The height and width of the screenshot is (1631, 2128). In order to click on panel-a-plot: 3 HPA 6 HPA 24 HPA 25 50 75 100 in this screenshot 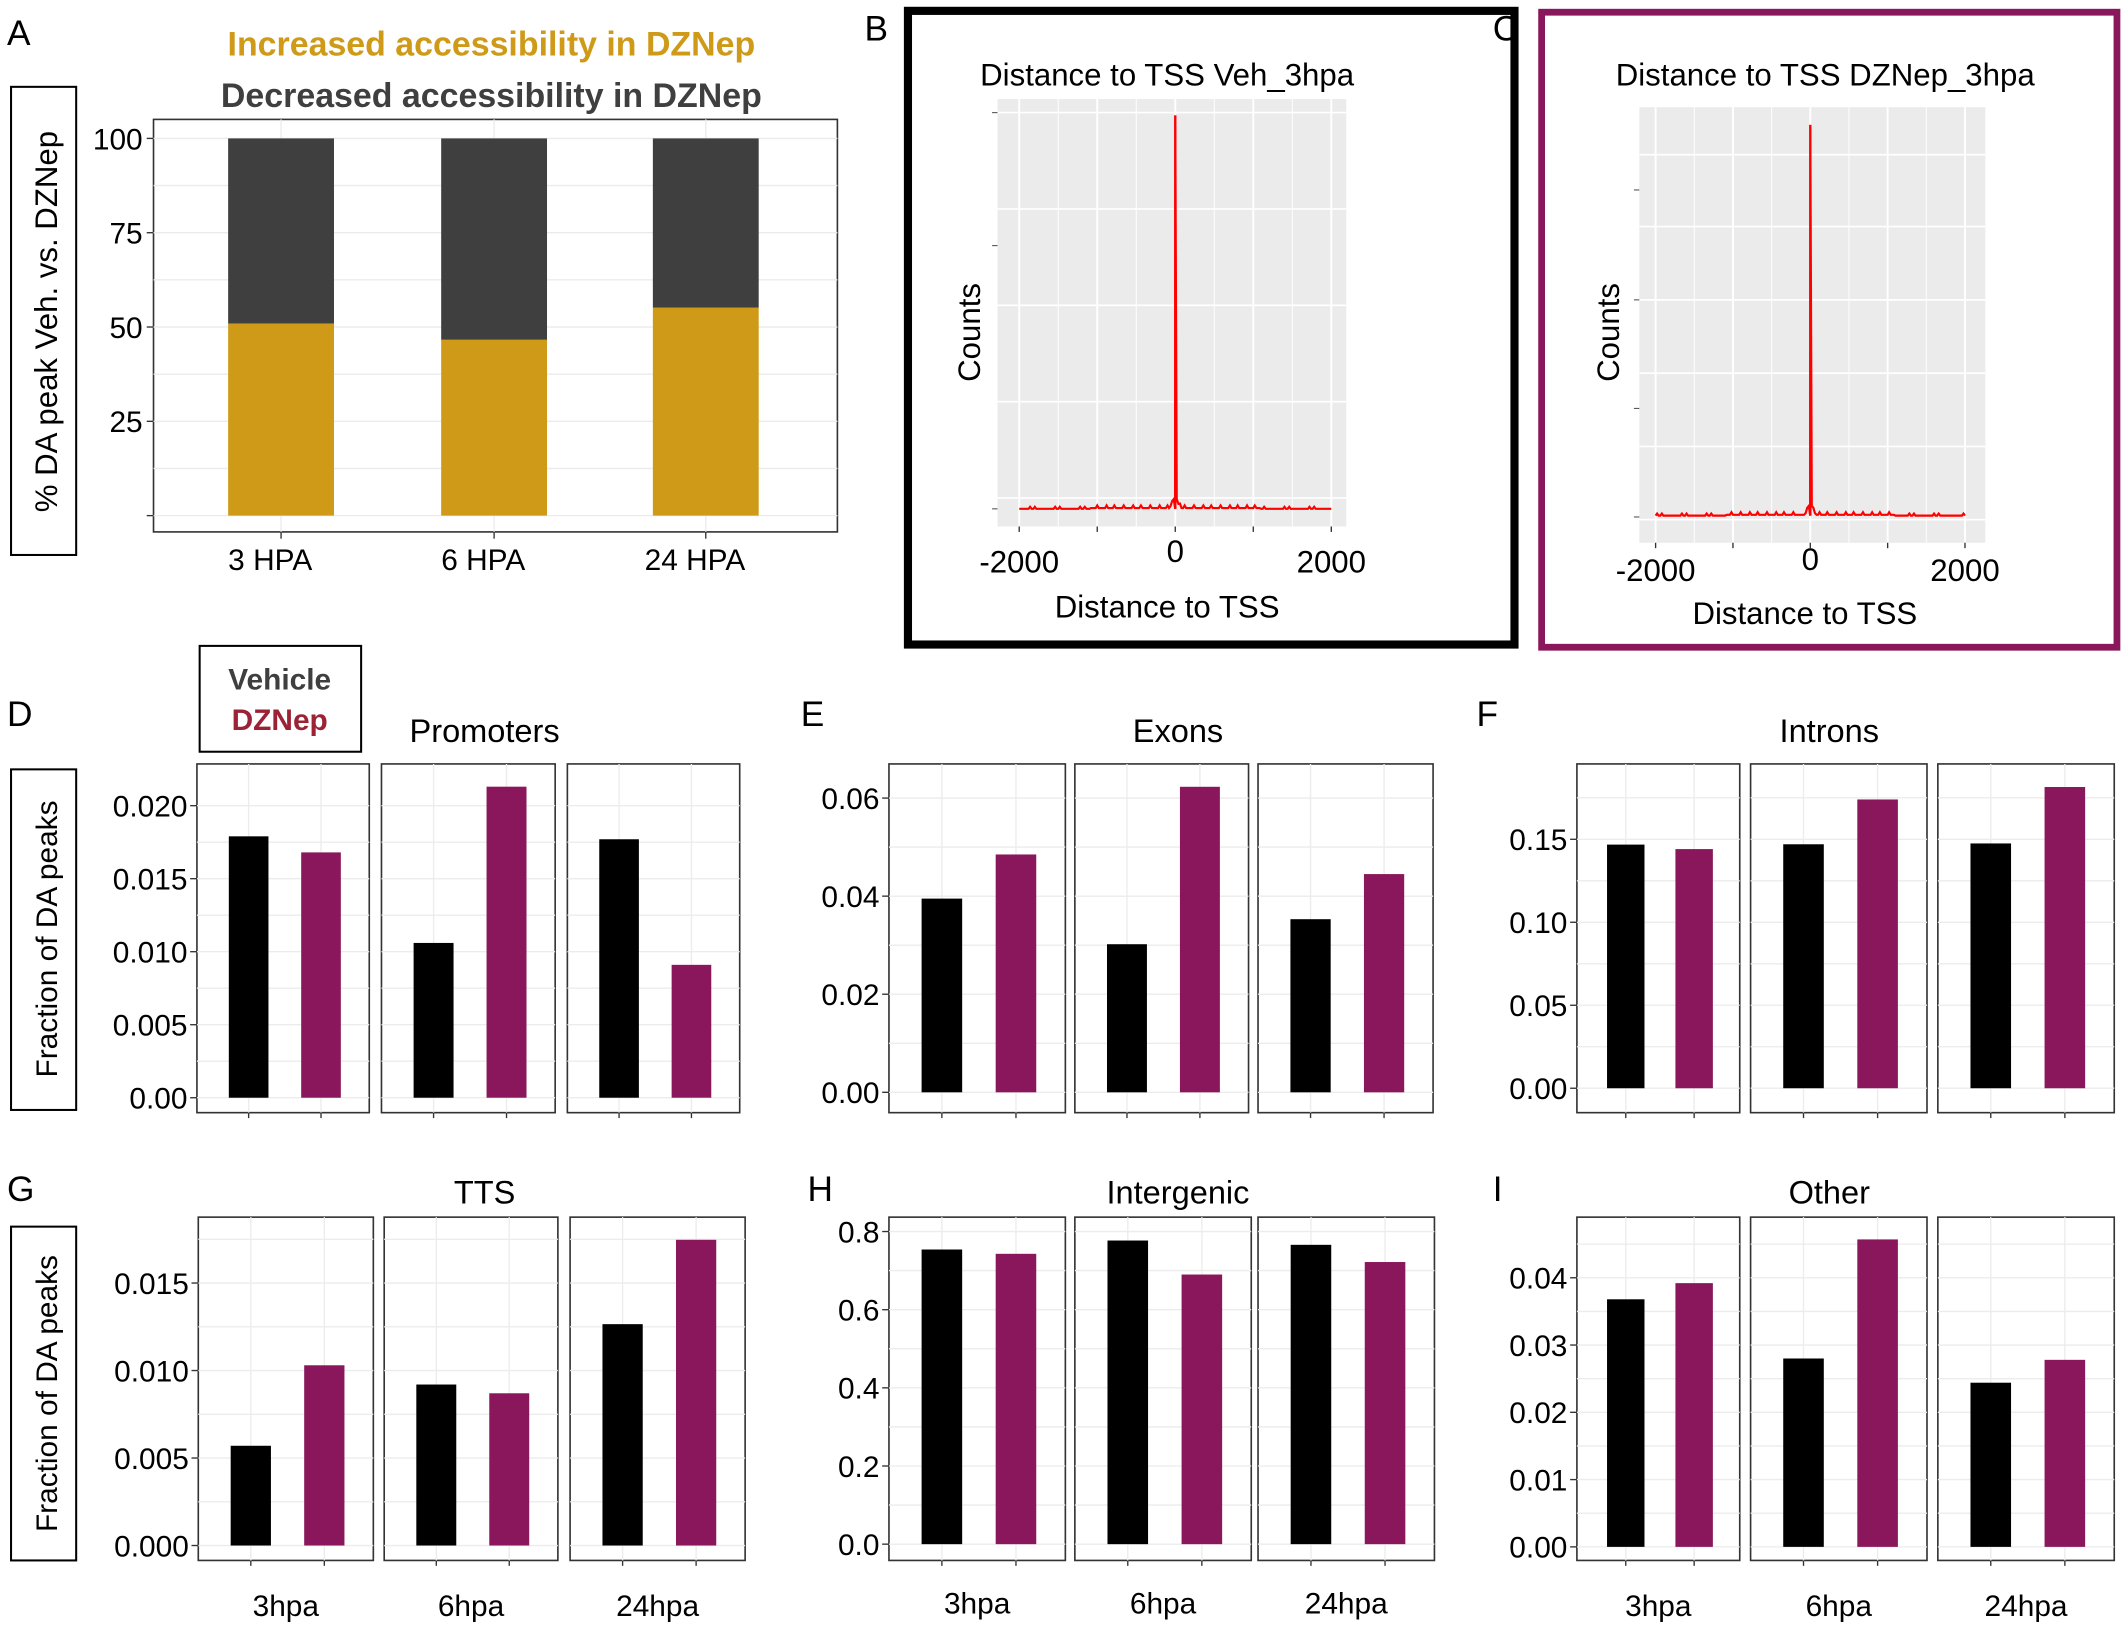, I will do `click(466, 347)`.